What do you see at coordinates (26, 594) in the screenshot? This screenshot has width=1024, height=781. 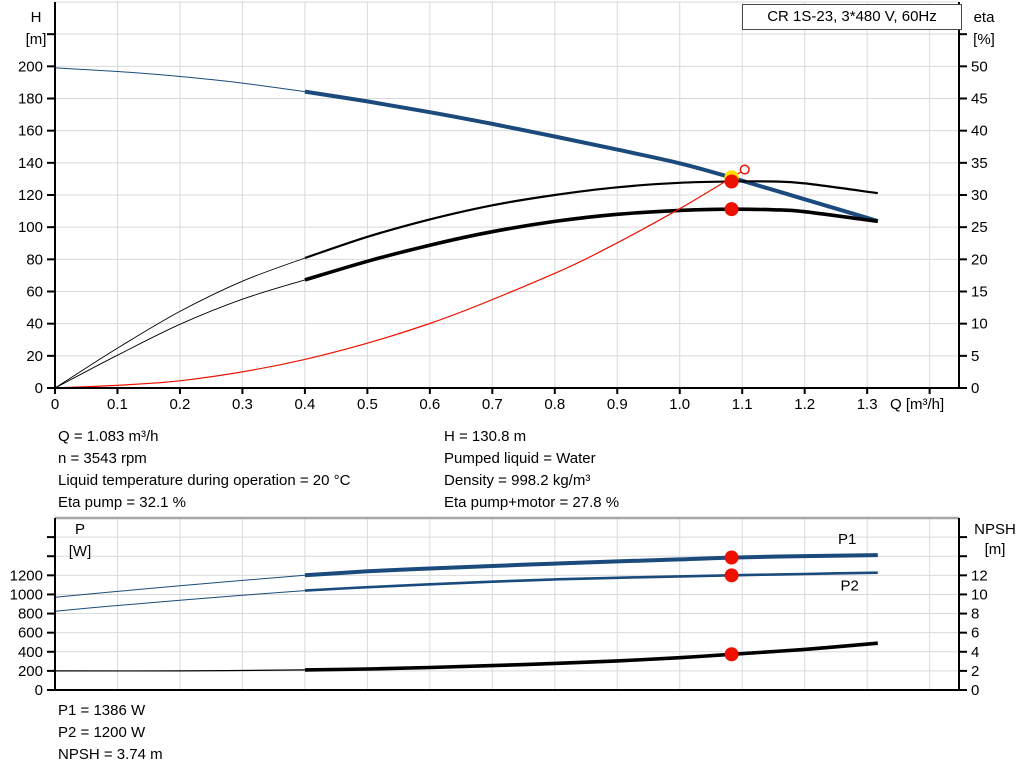 I see `svg-text: 1000` at bounding box center [26, 594].